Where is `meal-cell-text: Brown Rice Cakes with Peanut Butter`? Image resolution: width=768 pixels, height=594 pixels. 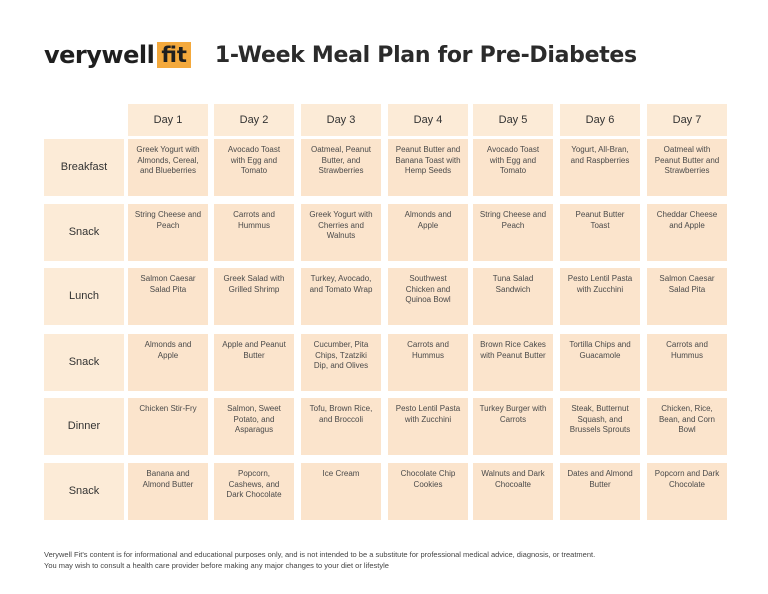 meal-cell-text: Brown Rice Cakes with Peanut Butter is located at coordinates (513, 350).